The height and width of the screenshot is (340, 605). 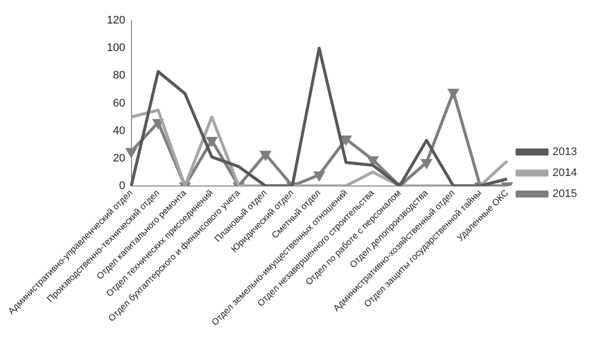 I want to click on legend-label: 2014, so click(x=565, y=173).